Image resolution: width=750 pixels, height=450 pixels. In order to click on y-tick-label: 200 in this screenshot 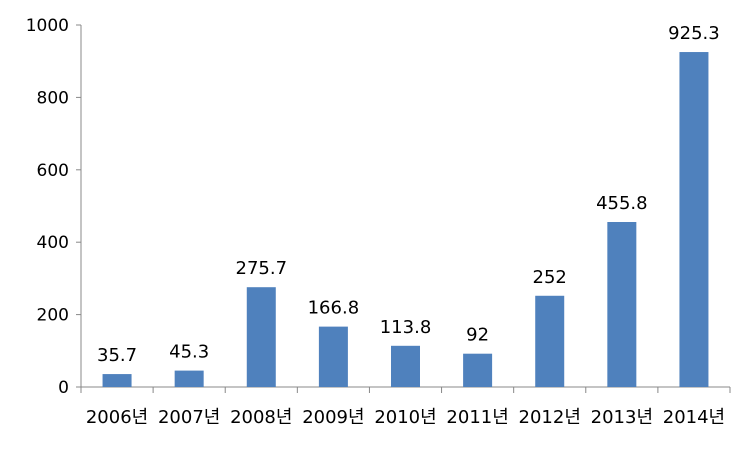, I will do `click(53, 316)`.